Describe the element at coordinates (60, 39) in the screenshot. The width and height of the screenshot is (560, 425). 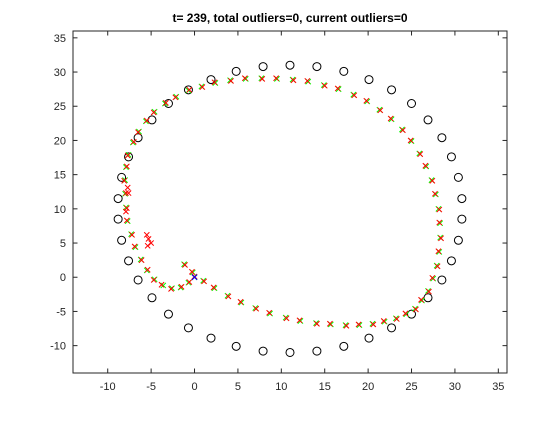
I see `y-tick-label: 35` at that location.